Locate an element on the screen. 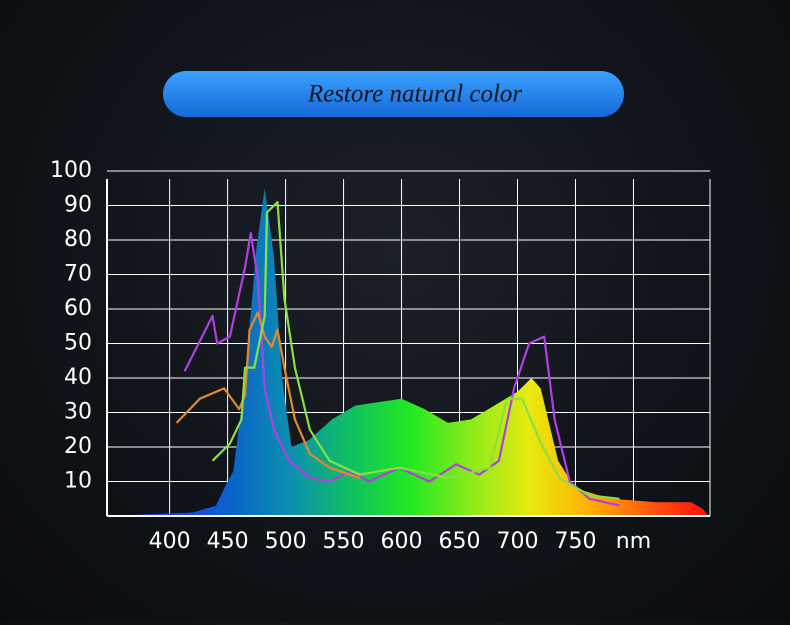  x-tick-label: 700 is located at coordinates (518, 541).